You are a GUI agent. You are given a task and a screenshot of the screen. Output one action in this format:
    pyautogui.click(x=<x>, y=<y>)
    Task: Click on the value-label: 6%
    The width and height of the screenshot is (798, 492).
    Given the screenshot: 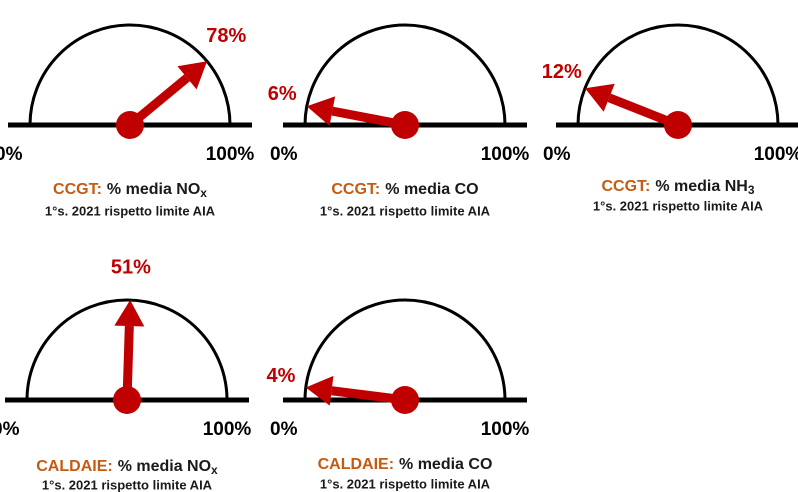 What is the action you would take?
    pyautogui.click(x=282, y=94)
    